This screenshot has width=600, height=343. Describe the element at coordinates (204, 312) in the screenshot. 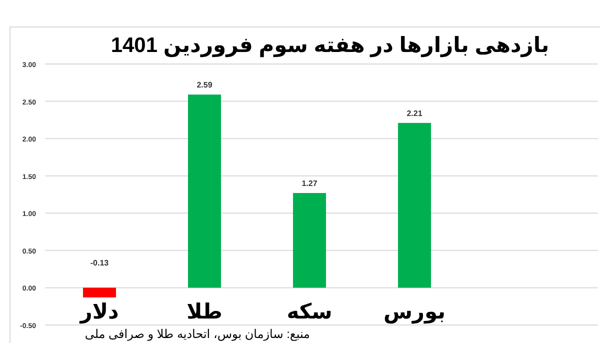

I see `x-tick-label: طلا` at that location.